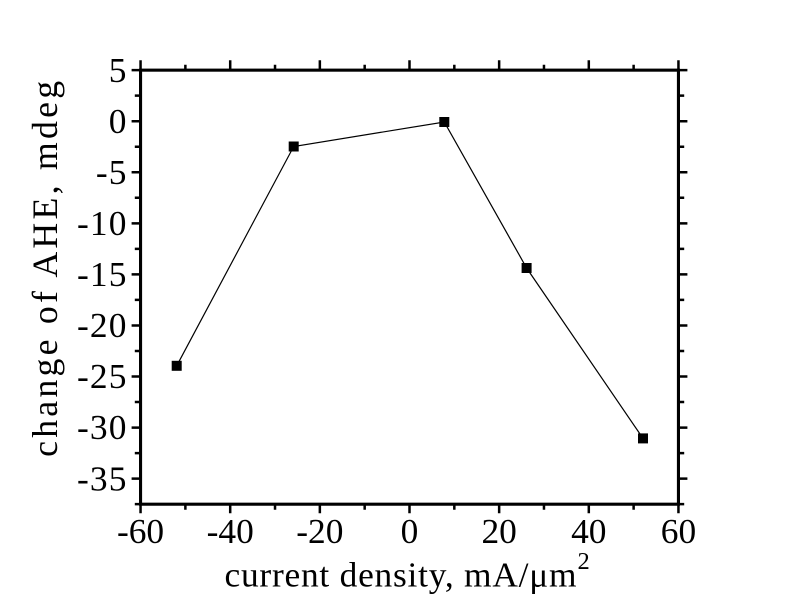  I want to click on svg-text: -35, so click(102, 478).